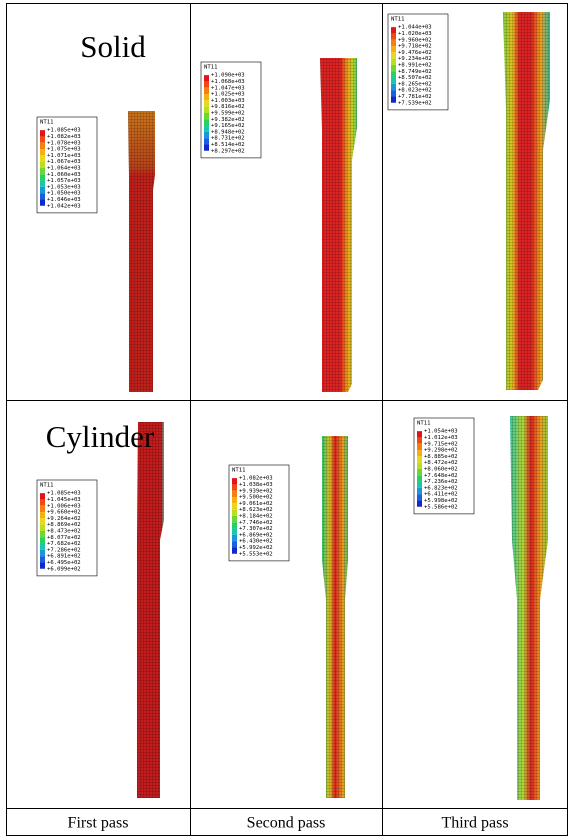  Describe the element at coordinates (415, 53) in the screenshot. I see `legend-label: +9.476e+02` at that location.